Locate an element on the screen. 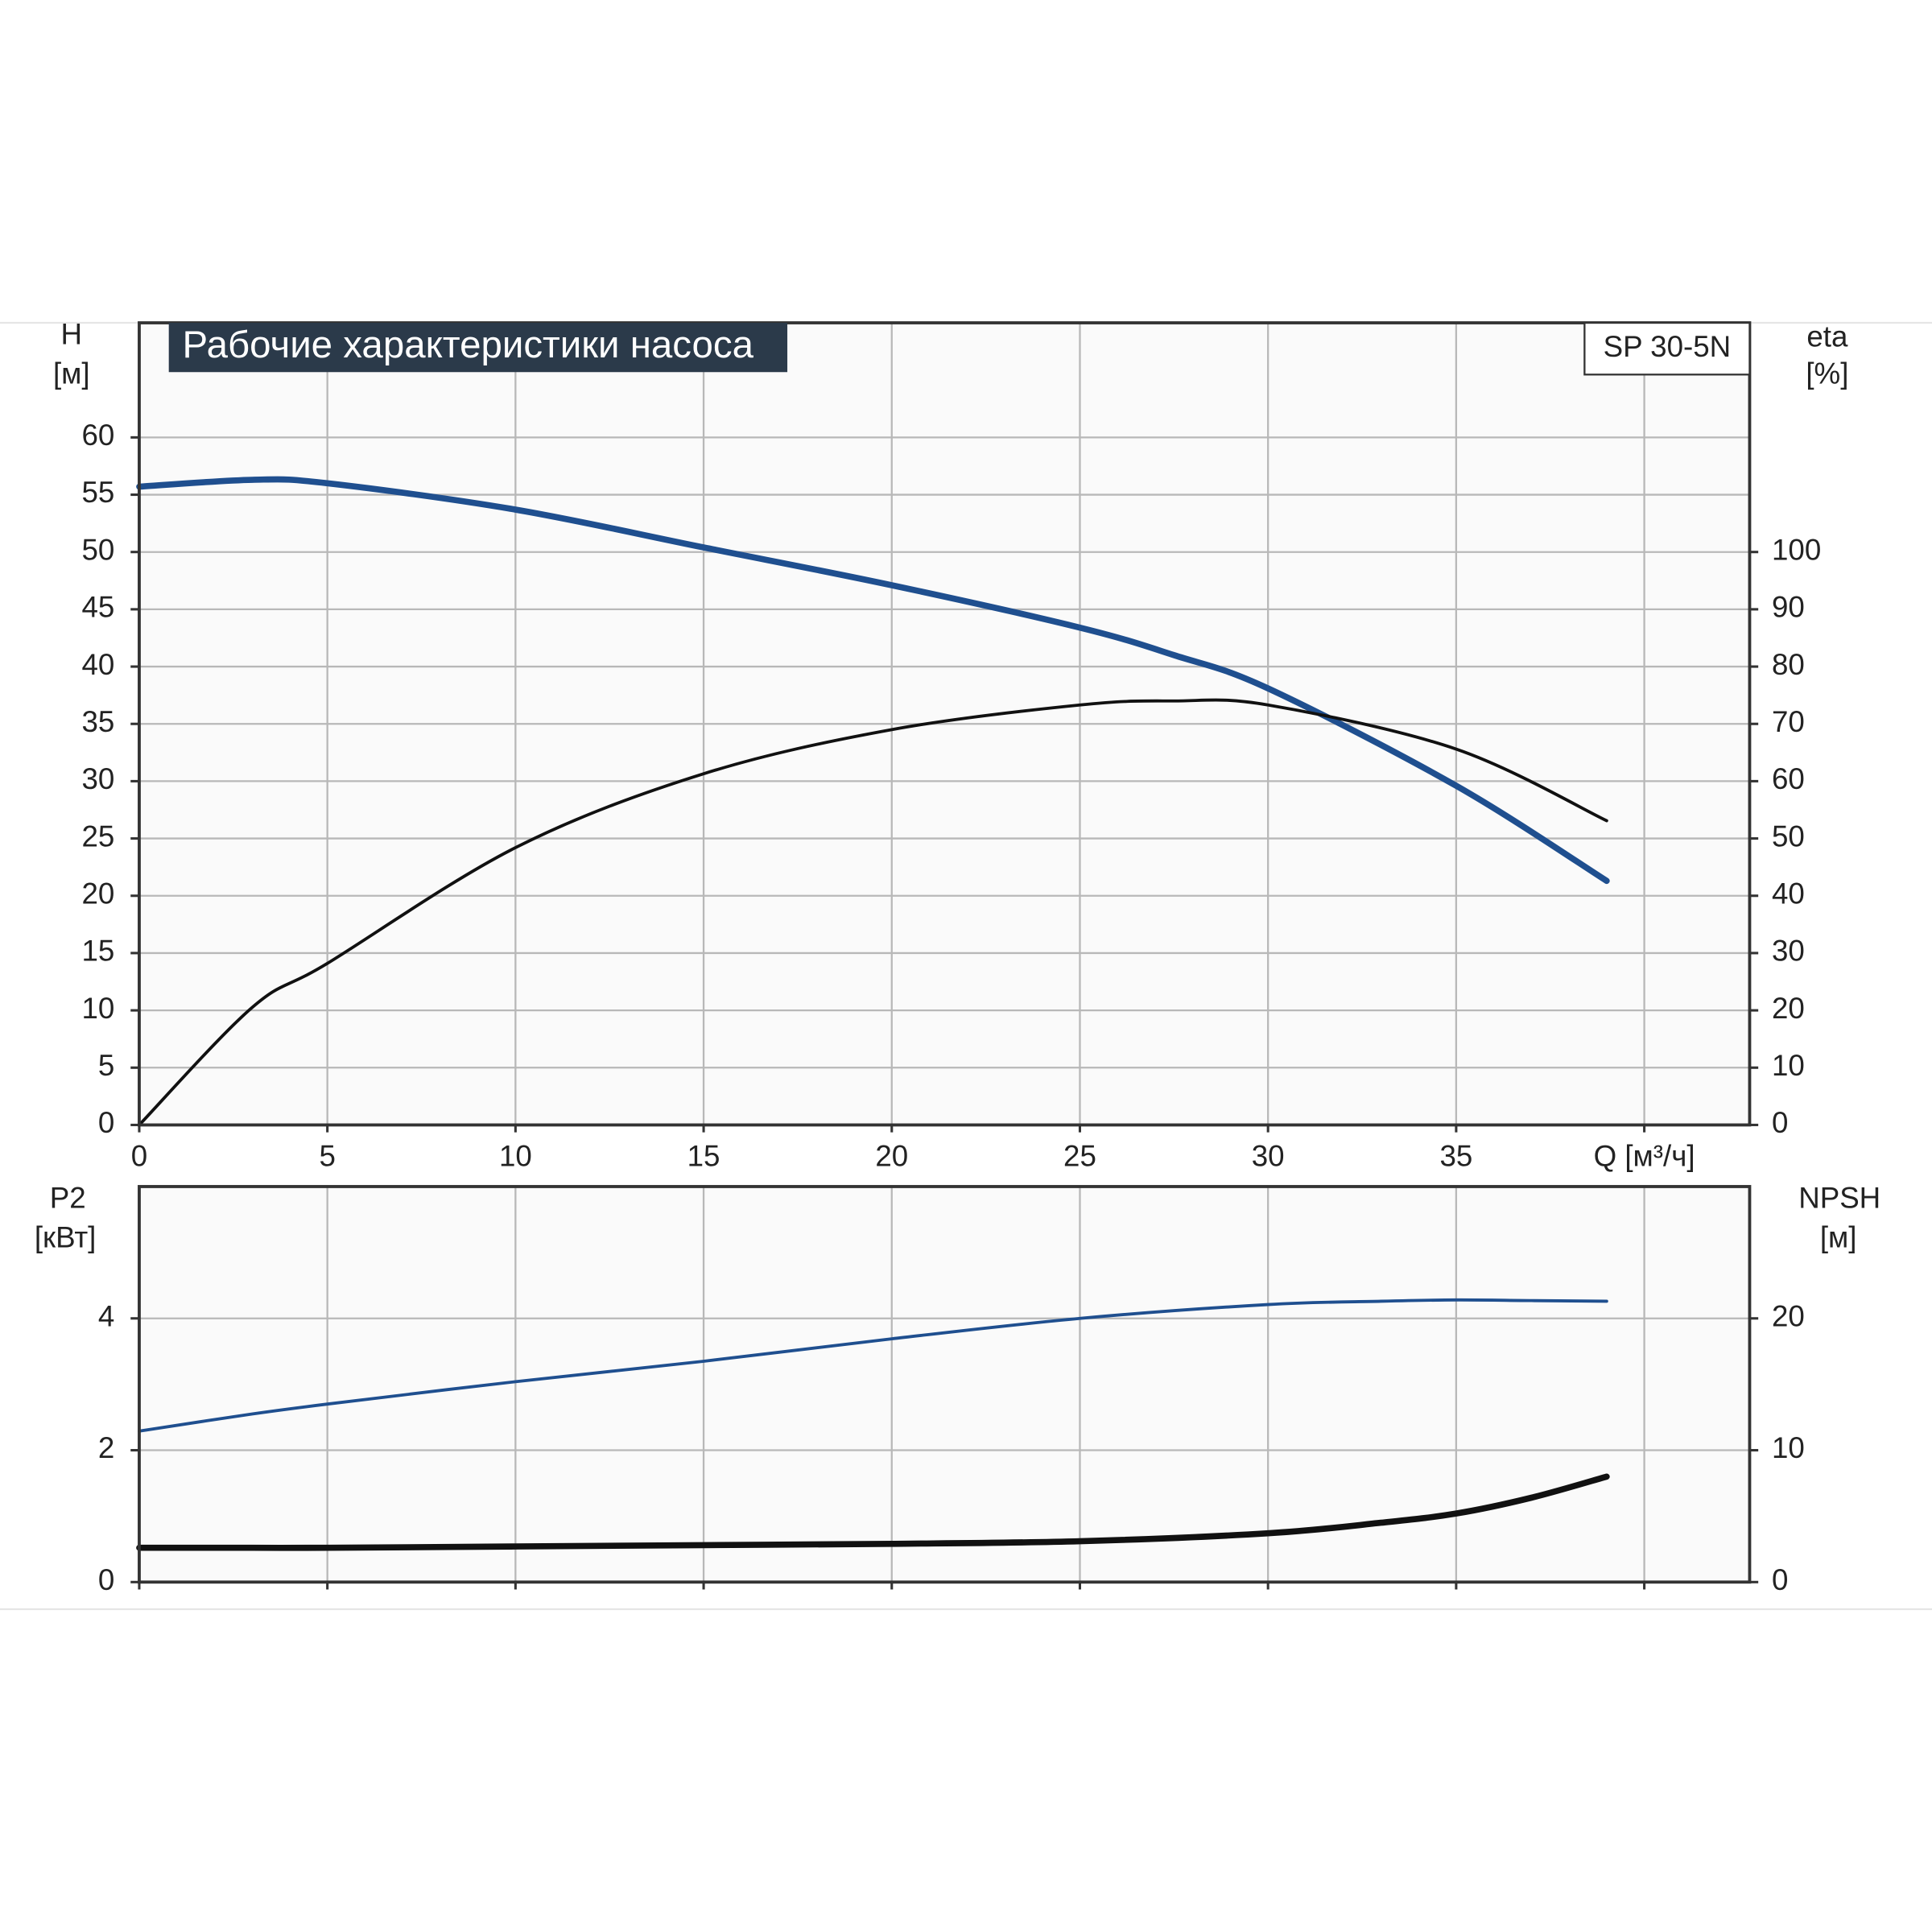 The height and width of the screenshot is (1932, 1932). model-label: SP 30-5N is located at coordinates (1668, 346).